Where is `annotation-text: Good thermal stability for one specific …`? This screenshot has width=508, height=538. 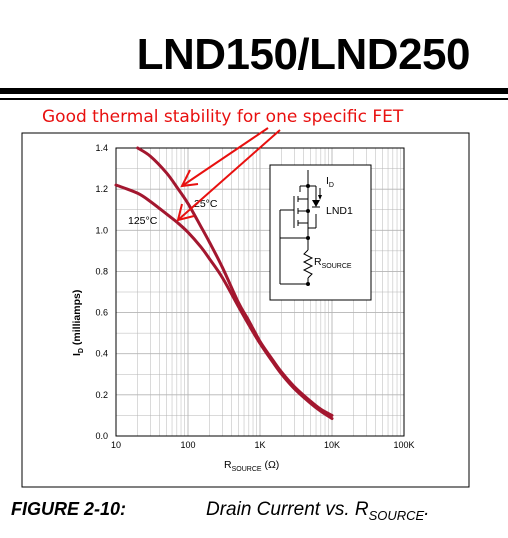 annotation-text: Good thermal stability for one specific … is located at coordinates (223, 117).